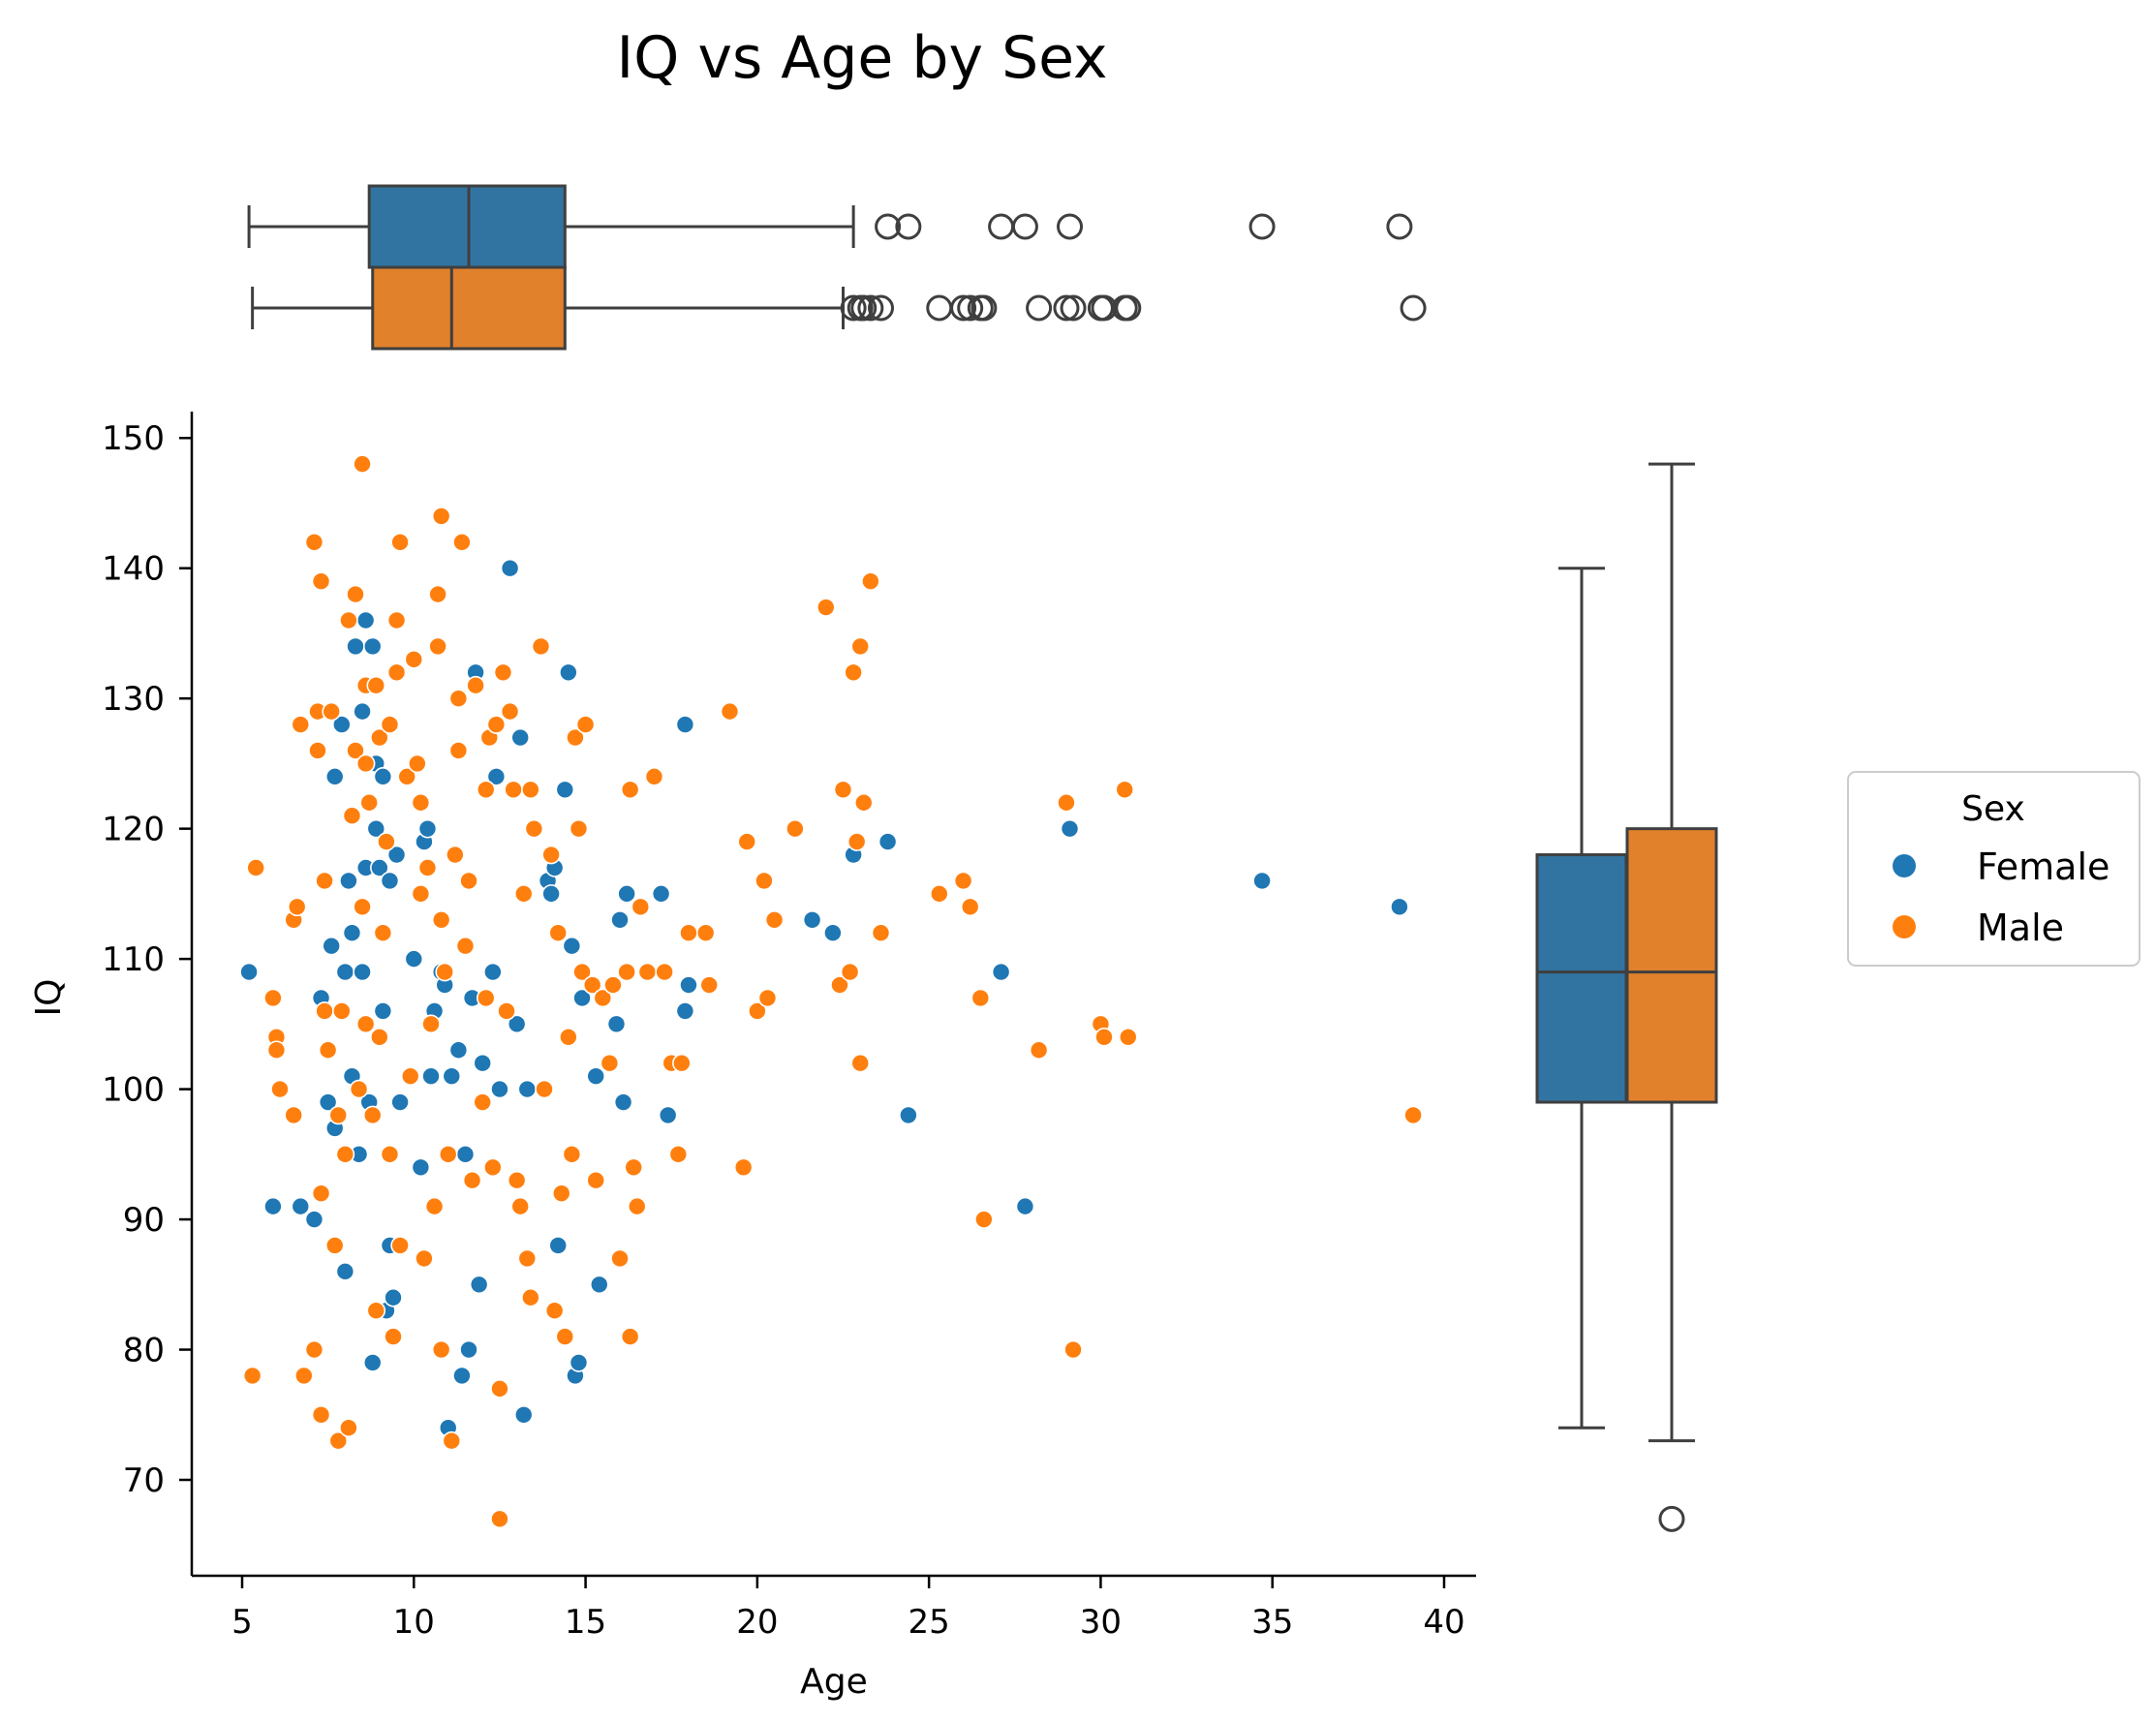 The width and height of the screenshot is (2156, 1722). I want to click on x-tick-label: 25, so click(929, 1622).